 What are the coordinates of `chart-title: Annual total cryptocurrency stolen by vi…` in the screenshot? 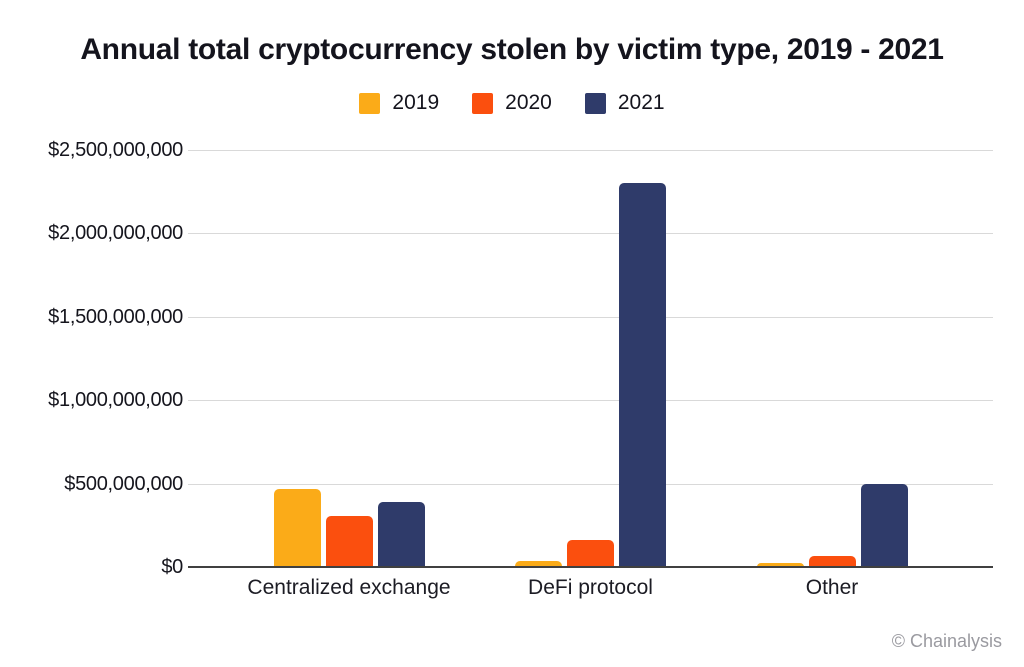 It's located at (512, 49).